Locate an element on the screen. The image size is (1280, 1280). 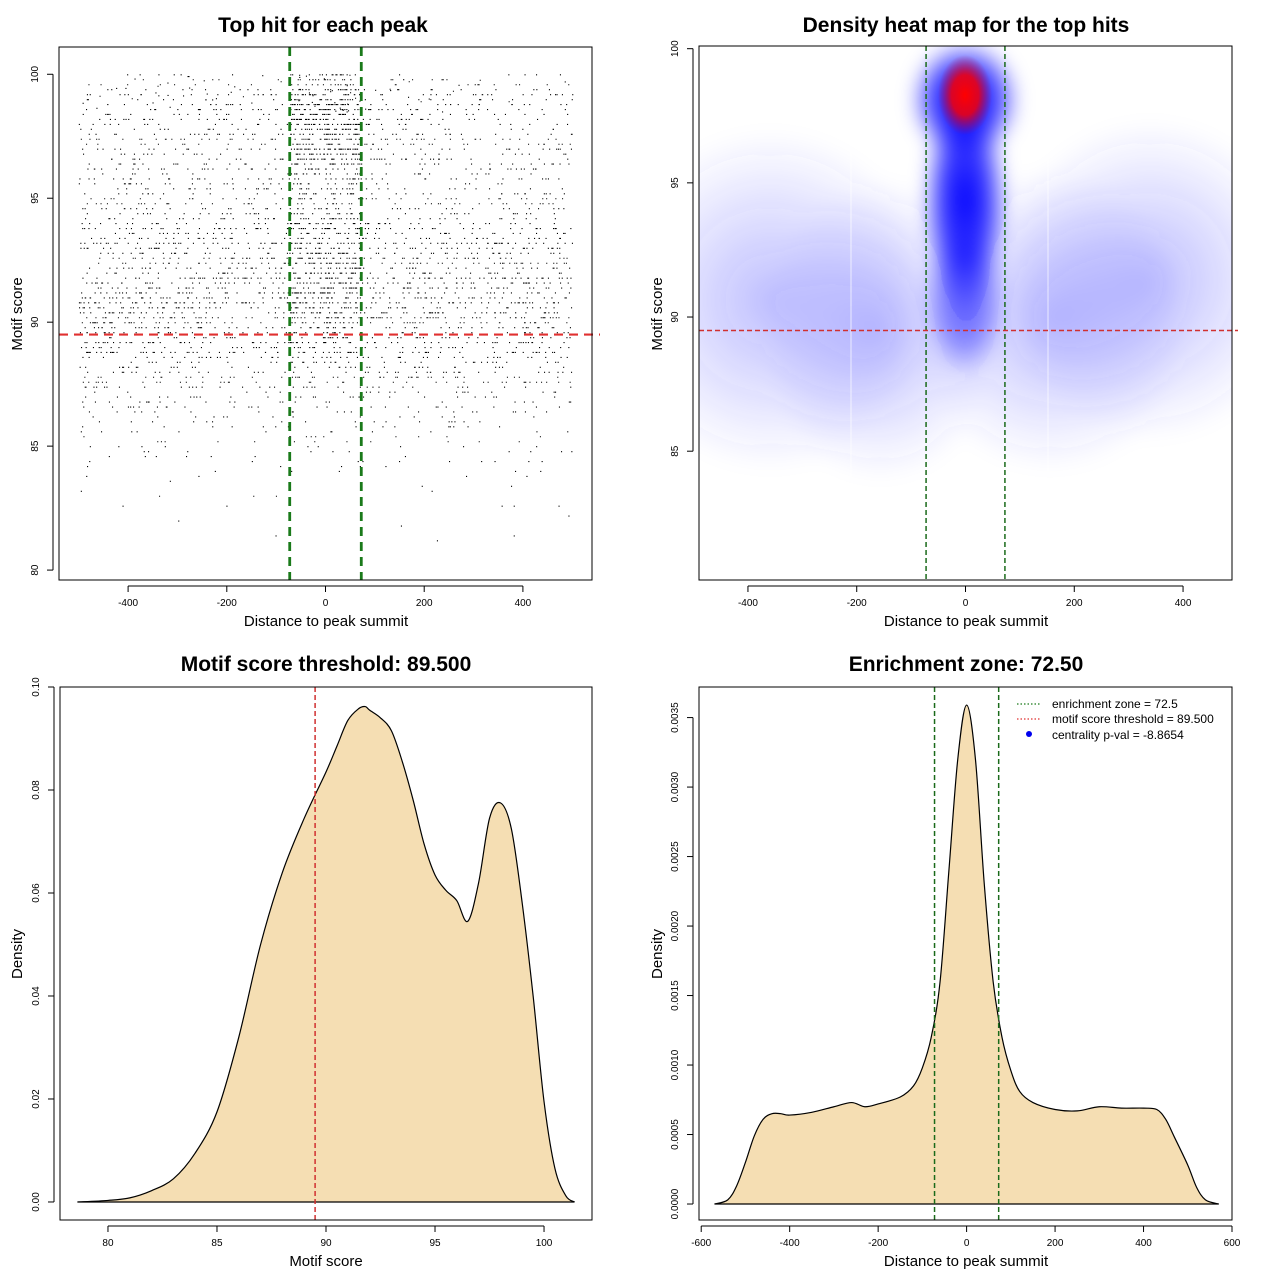
chart-title: Enrichment zone: 72.50 is located at coordinates (966, 664).